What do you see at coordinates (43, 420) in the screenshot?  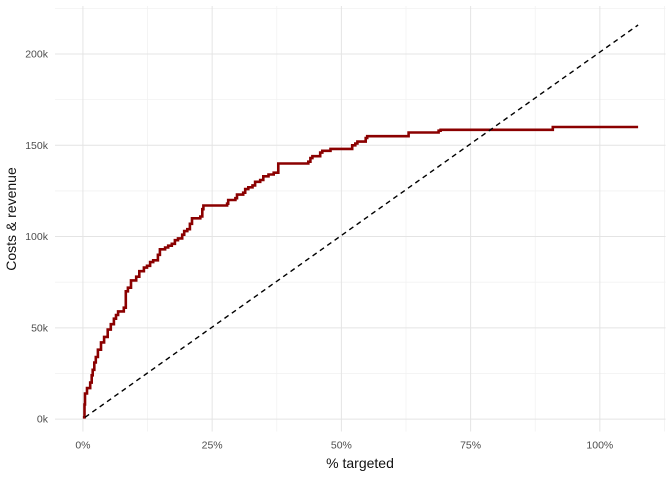 I see `y-tick-label: 0k` at bounding box center [43, 420].